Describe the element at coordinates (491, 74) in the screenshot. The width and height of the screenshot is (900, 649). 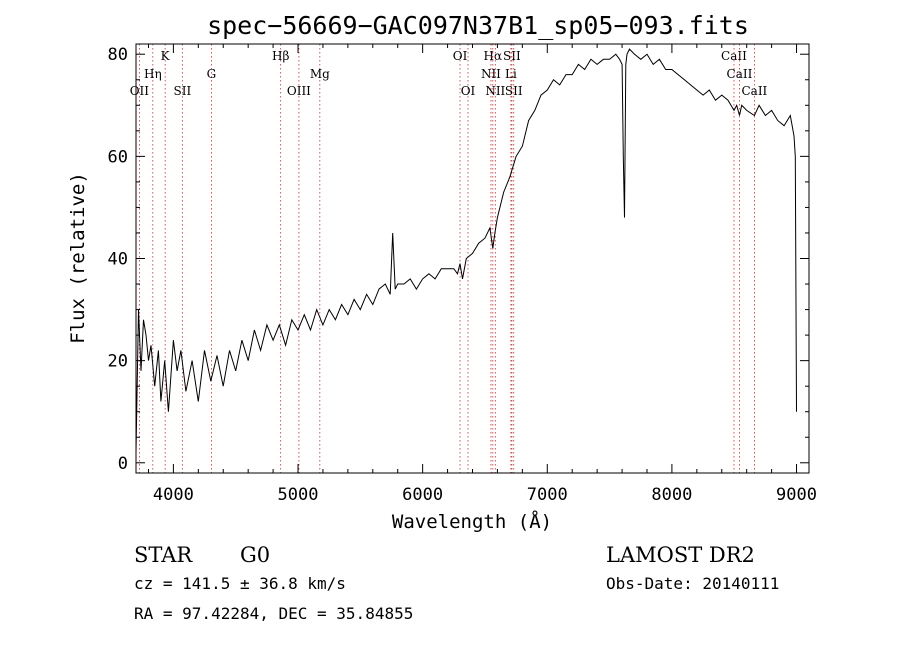
I see `line-label-11: NII` at that location.